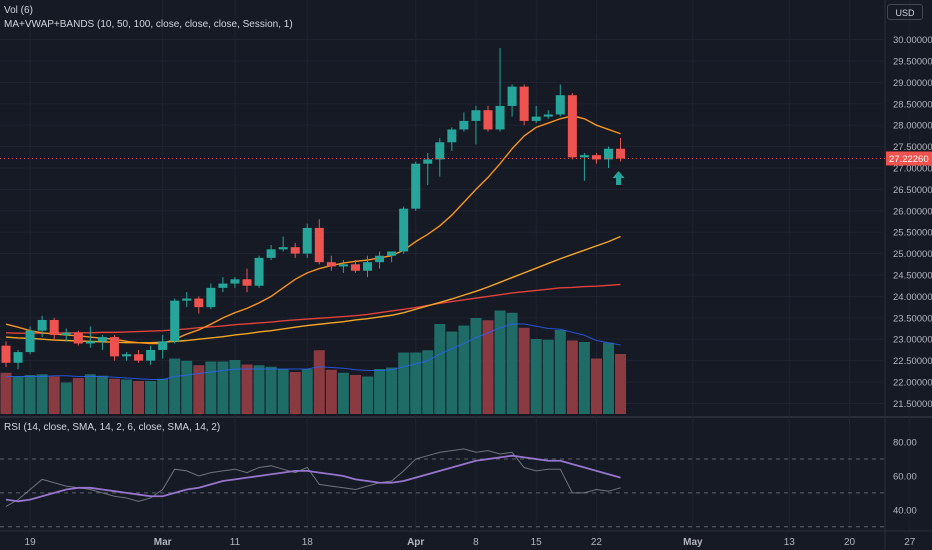  I want to click on price-tick-label: 22.00000, so click(912, 383).